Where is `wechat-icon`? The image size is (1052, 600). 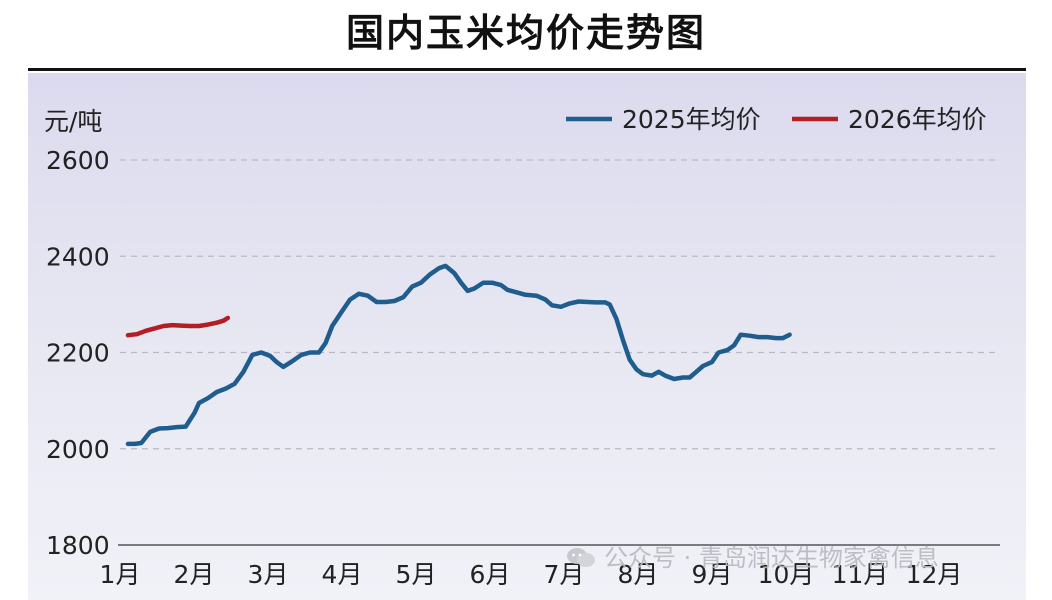 wechat-icon is located at coordinates (581, 557).